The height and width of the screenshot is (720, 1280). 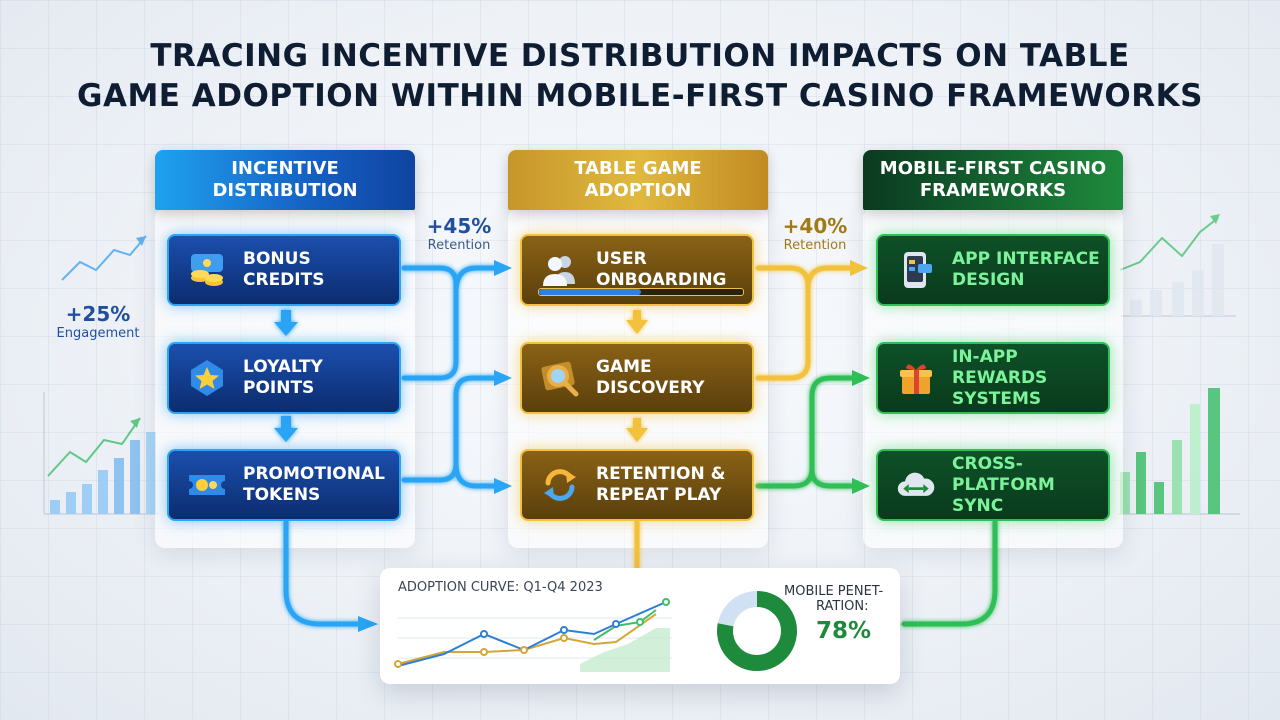 I want to click on card-label-line: Repeat Play, so click(x=659, y=495).